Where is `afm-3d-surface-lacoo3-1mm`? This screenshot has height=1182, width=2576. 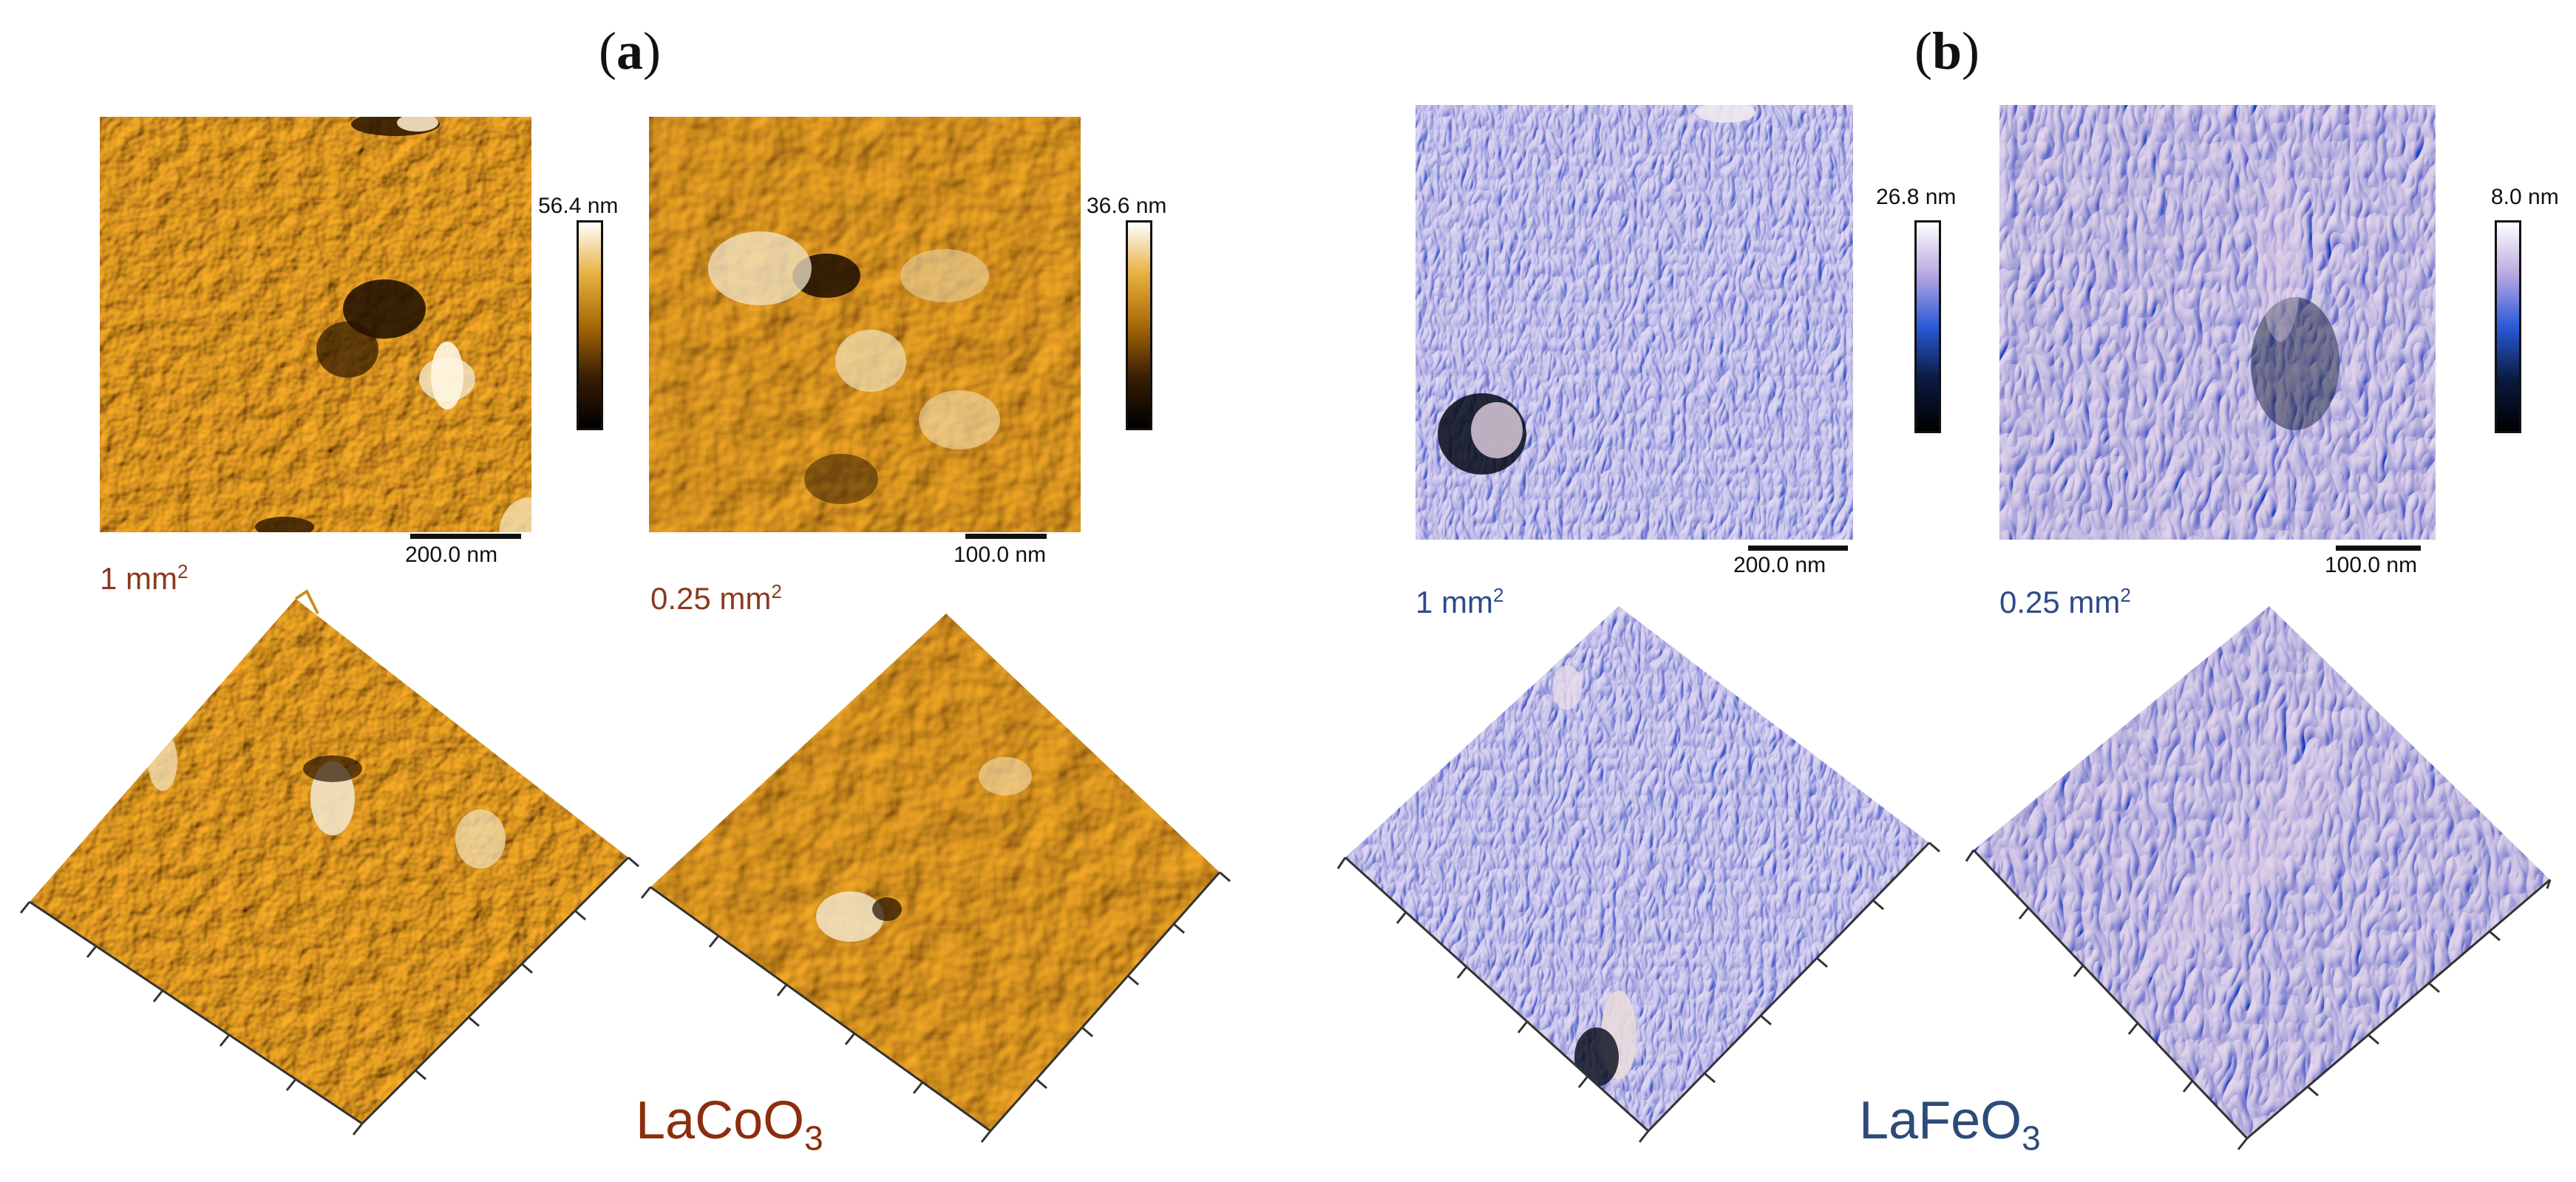 afm-3d-surface-lacoo3-1mm is located at coordinates (327, 857).